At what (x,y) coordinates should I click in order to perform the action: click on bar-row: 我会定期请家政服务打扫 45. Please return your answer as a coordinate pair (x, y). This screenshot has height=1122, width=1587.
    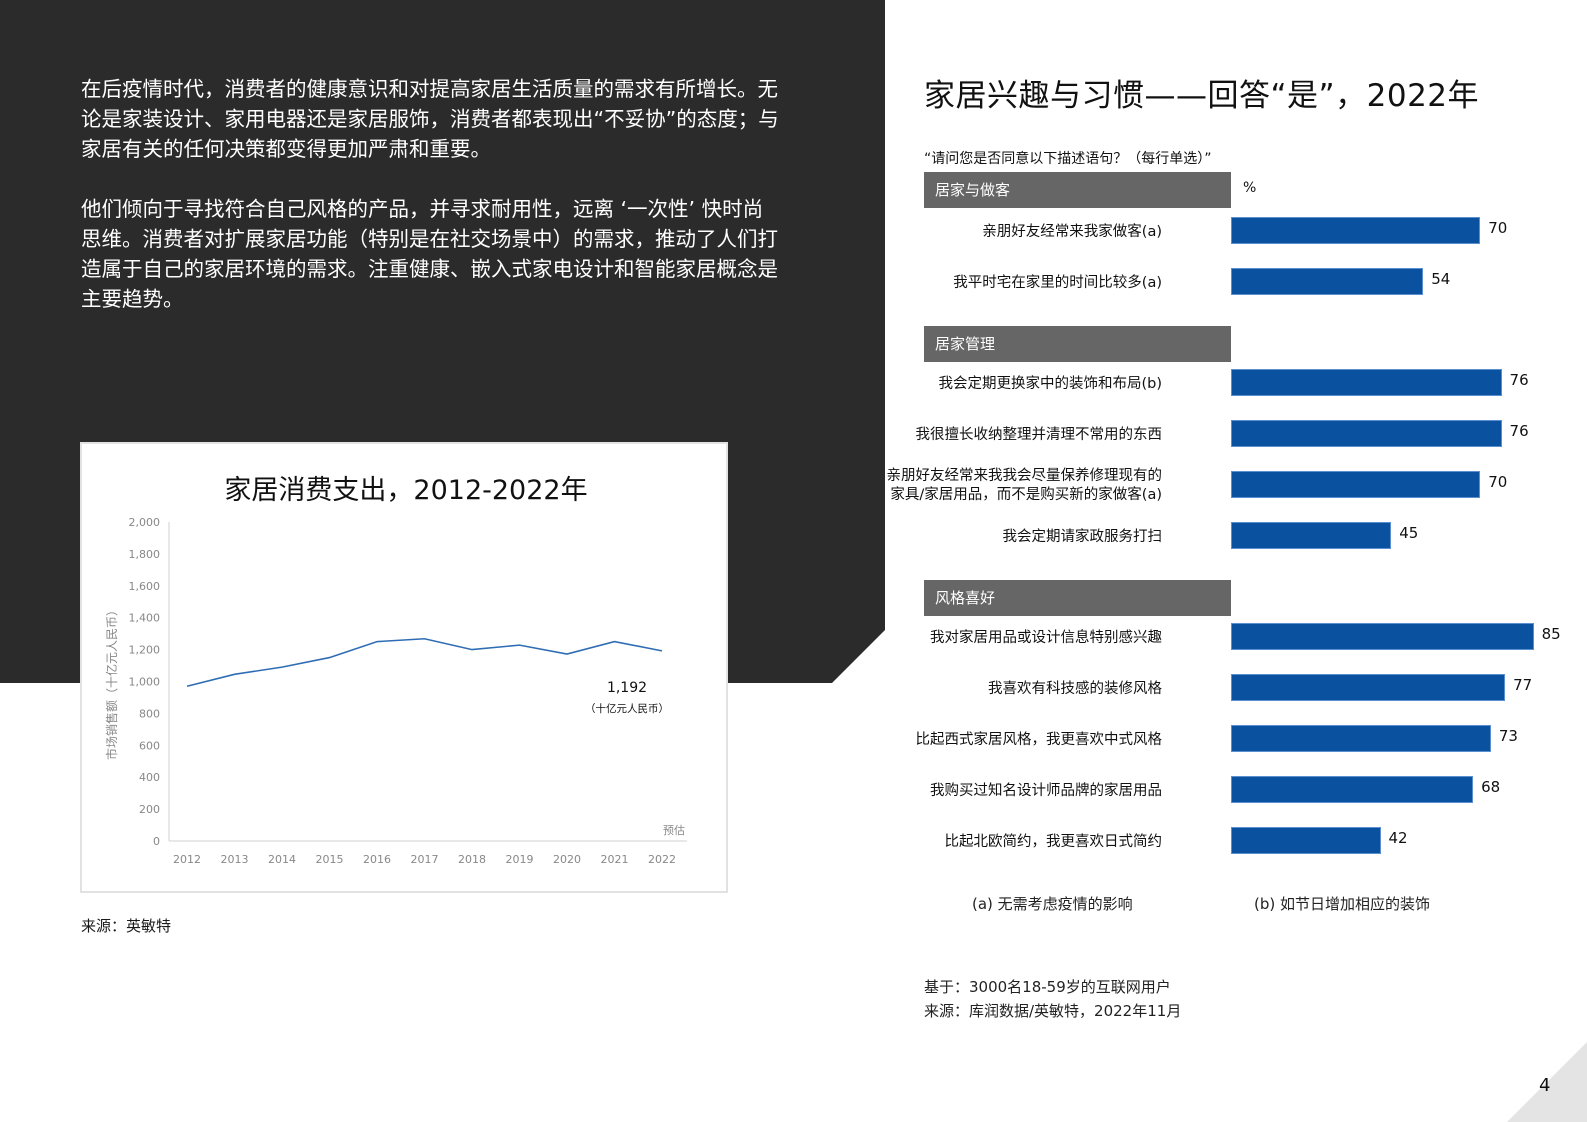
    Looking at the image, I should click on (1249, 537).